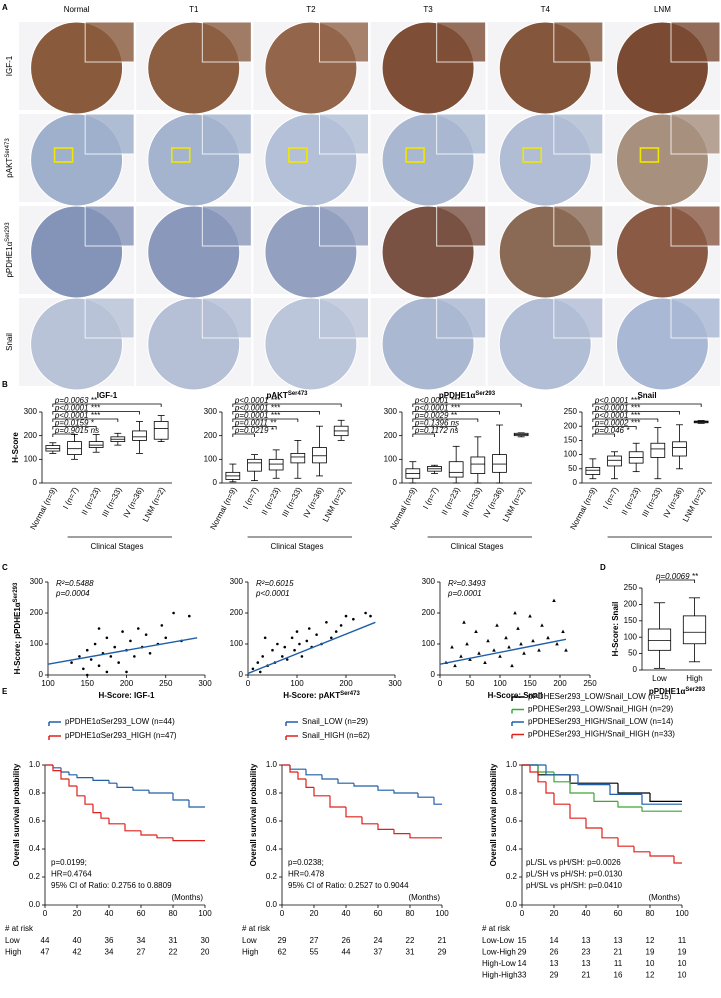 This screenshot has width=721, height=998. Describe the element at coordinates (314, 940) in the screenshot. I see `at-risk-count: 27` at that location.